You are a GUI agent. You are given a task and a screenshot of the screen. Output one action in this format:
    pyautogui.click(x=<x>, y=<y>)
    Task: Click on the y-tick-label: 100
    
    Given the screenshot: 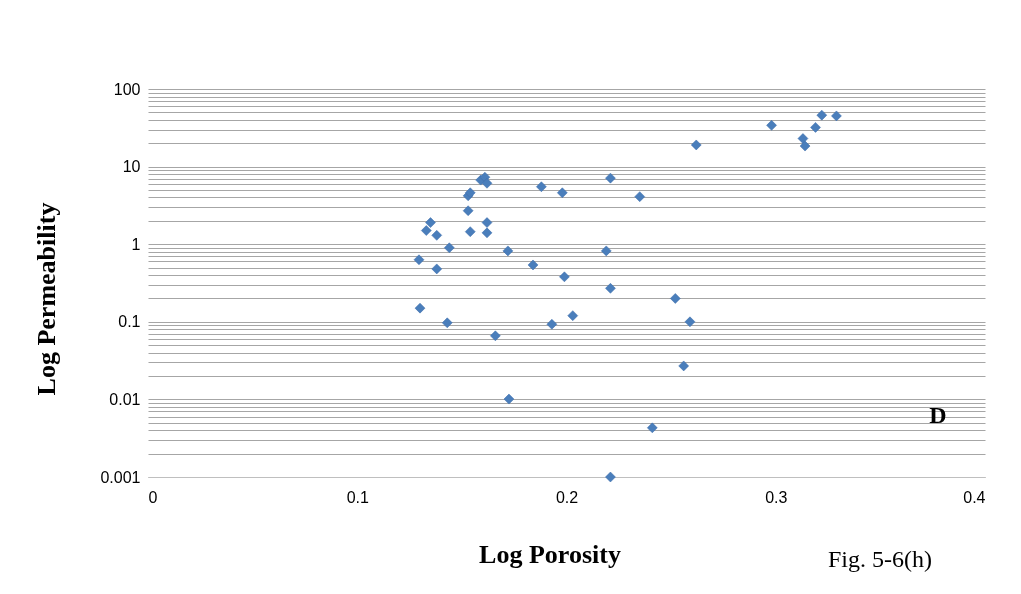 What is the action you would take?
    pyautogui.click(x=127, y=89)
    